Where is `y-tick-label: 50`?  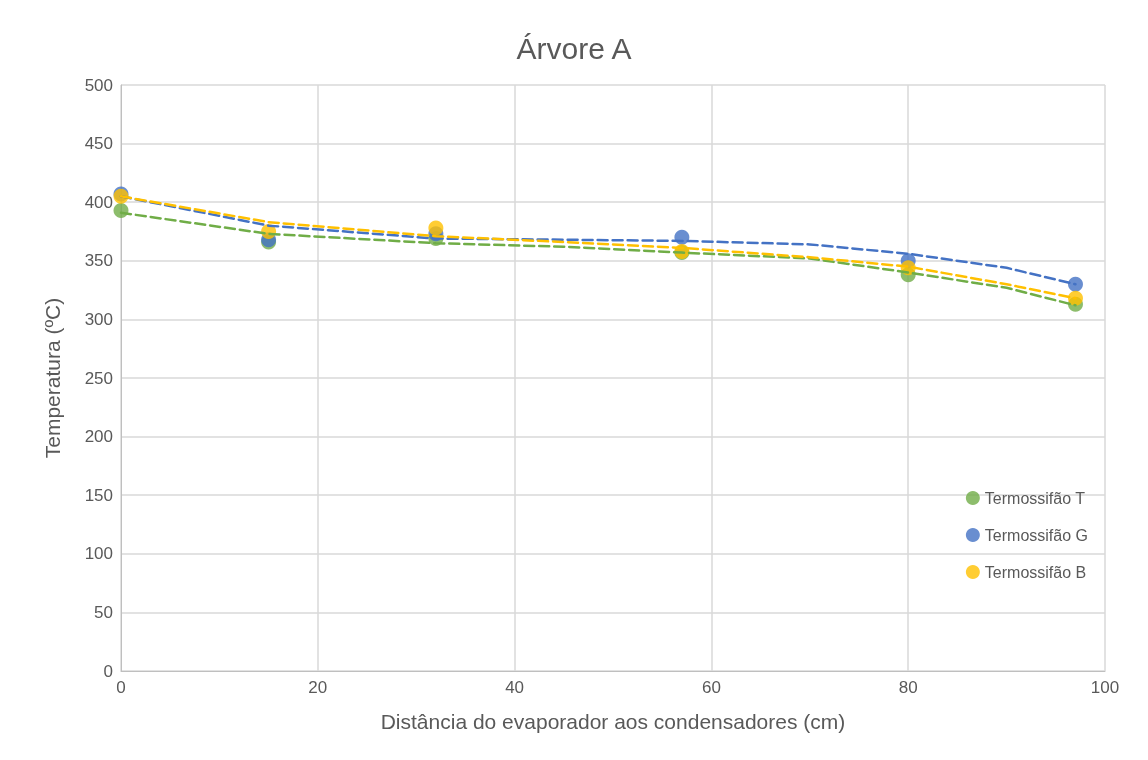
y-tick-label: 50 is located at coordinates (103, 612).